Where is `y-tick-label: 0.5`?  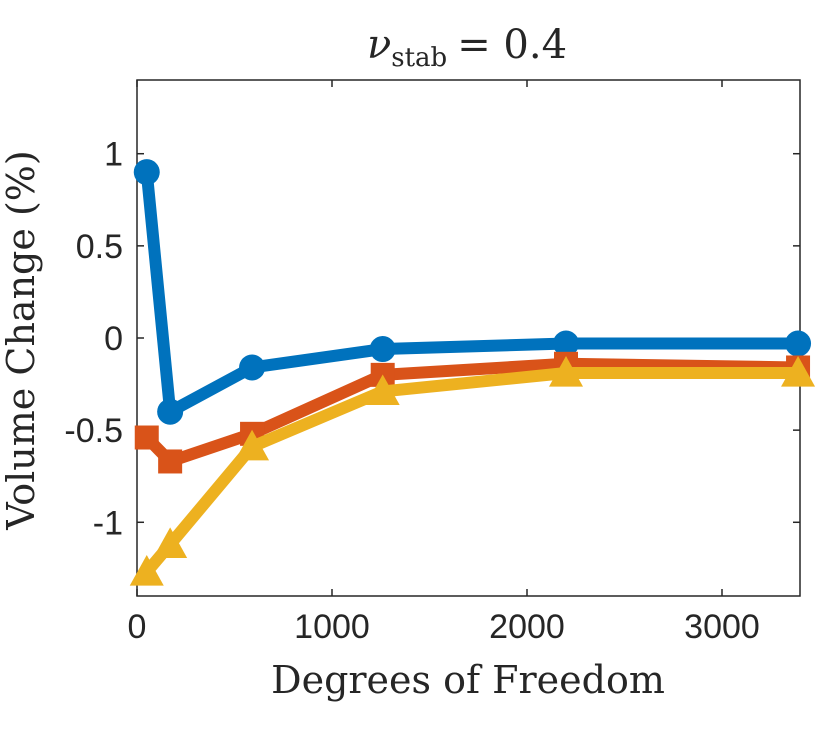 y-tick-label: 0.5 is located at coordinates (99, 247).